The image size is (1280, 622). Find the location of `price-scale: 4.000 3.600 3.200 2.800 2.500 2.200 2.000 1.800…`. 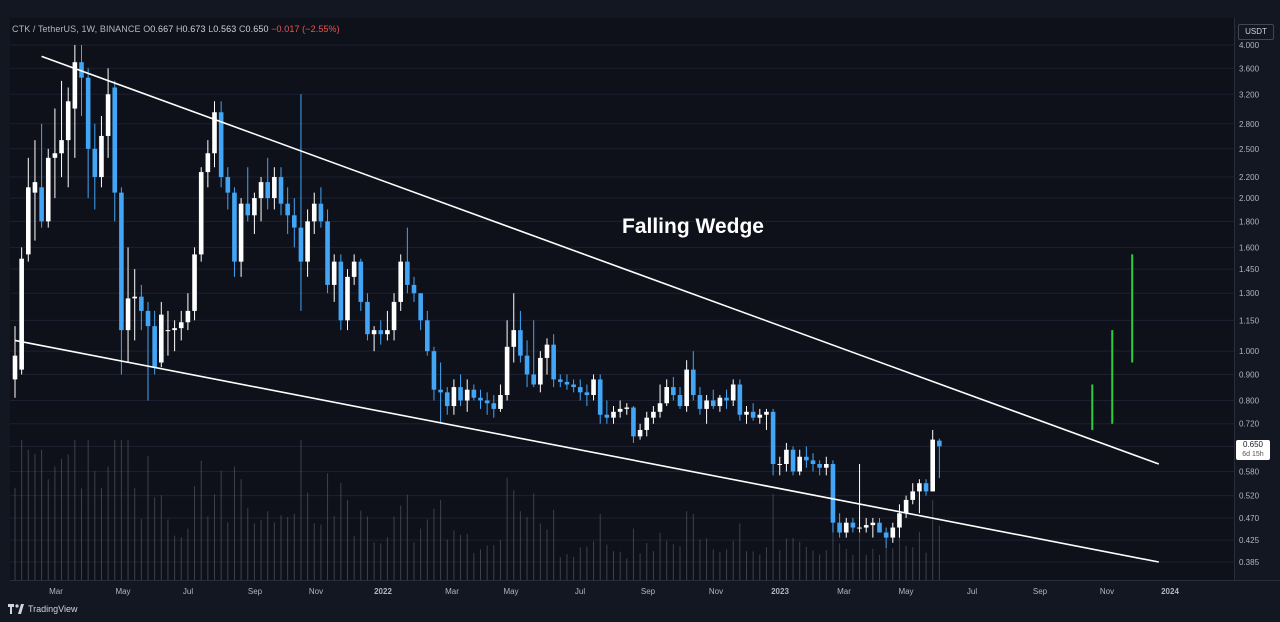

price-scale: 4.000 3.600 3.200 2.800 2.500 2.200 2.000 1.800… is located at coordinates (1257, 299).